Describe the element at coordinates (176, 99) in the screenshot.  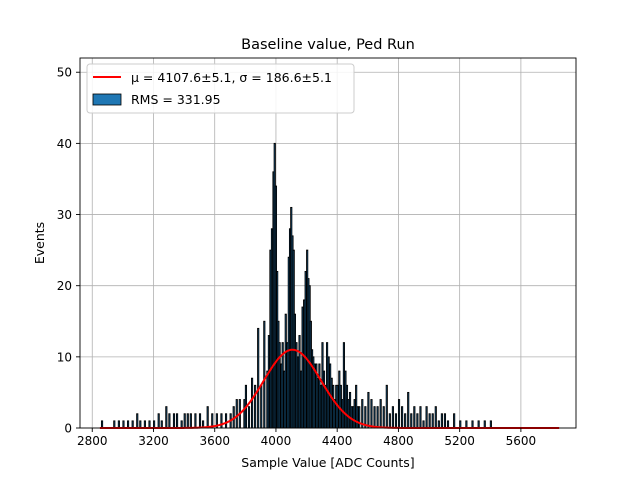
I see `legend-rms-label: RMS = 331.95` at that location.